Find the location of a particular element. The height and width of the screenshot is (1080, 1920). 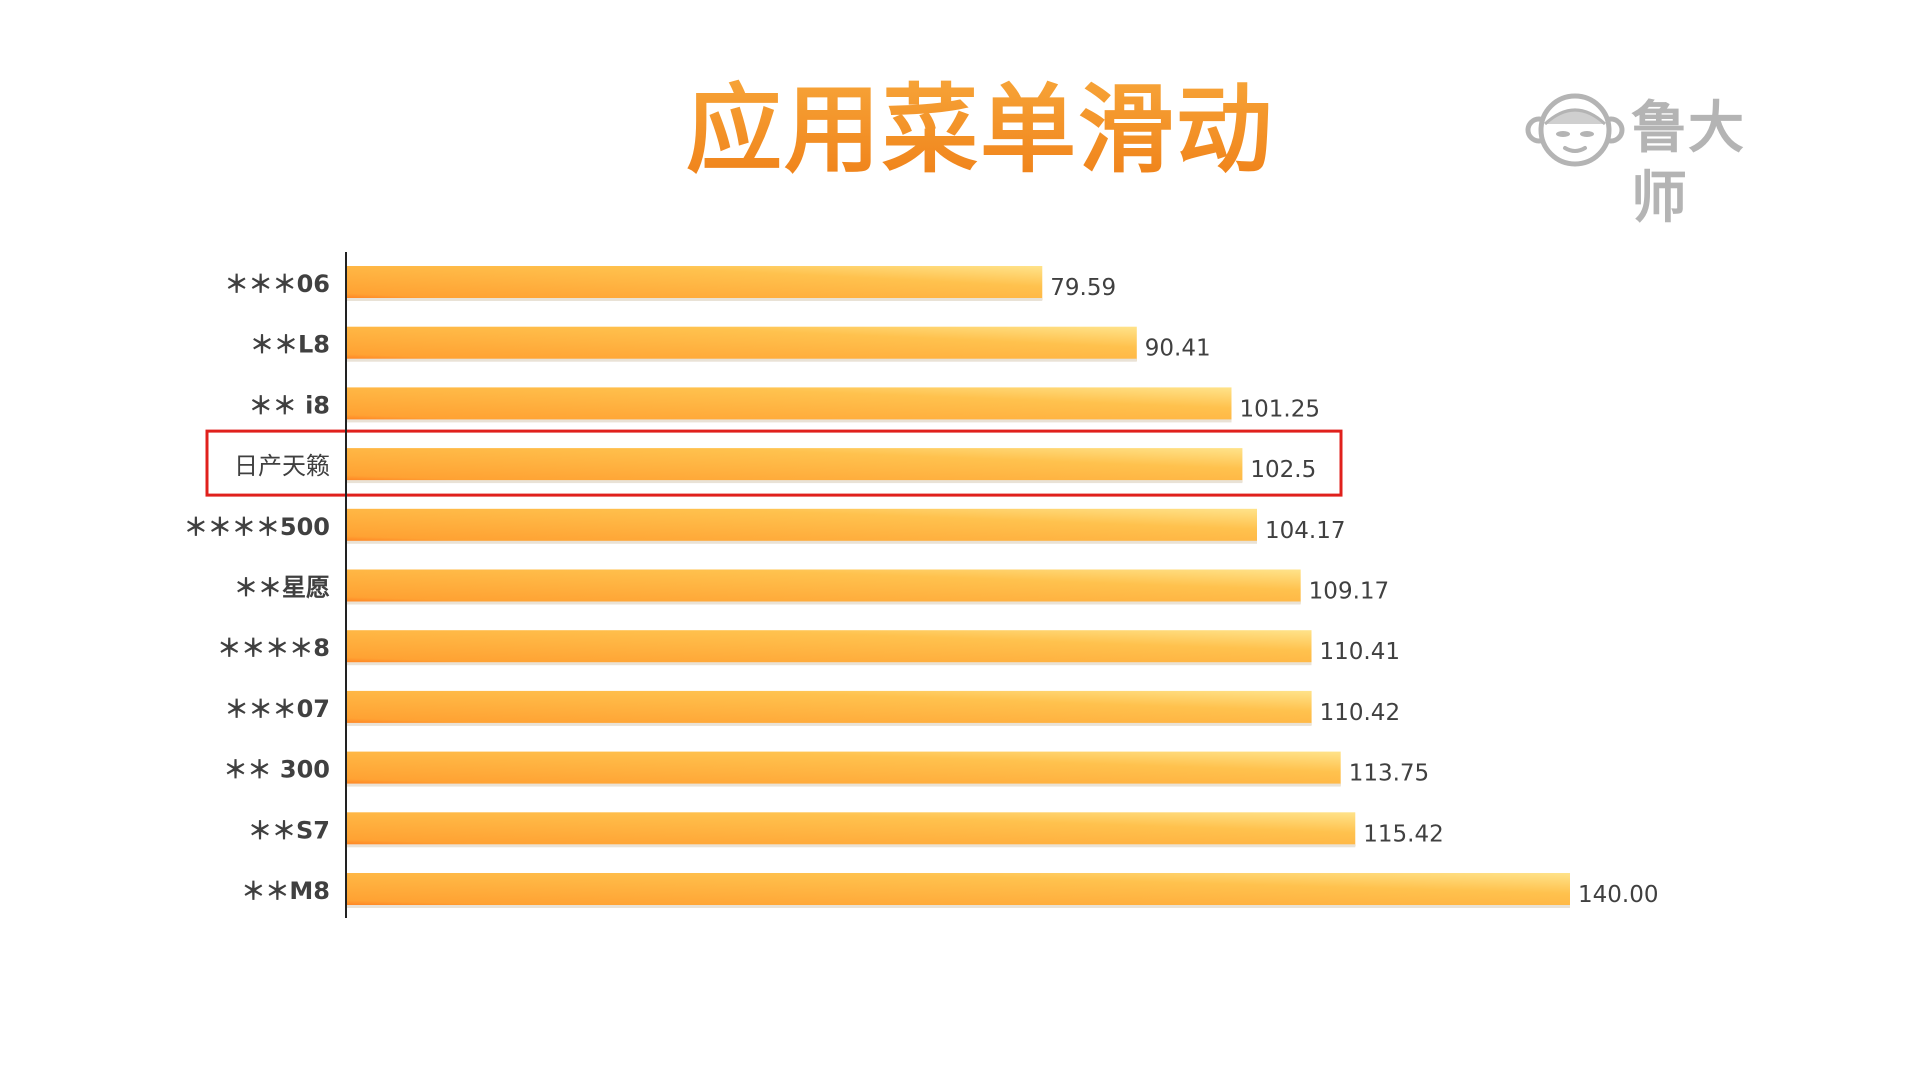

category-label: 日产天籁 is located at coordinates (282, 466).